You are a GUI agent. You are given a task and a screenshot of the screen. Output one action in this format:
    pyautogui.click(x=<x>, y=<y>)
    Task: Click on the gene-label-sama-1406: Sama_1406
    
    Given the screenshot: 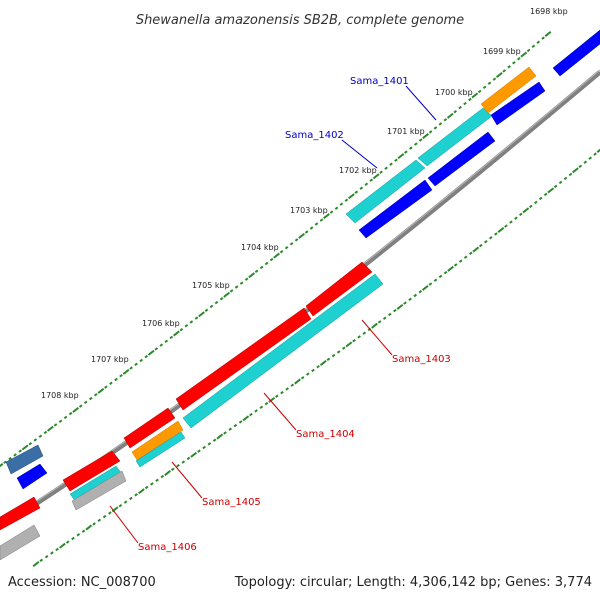 What is the action you would take?
    pyautogui.click(x=167, y=547)
    